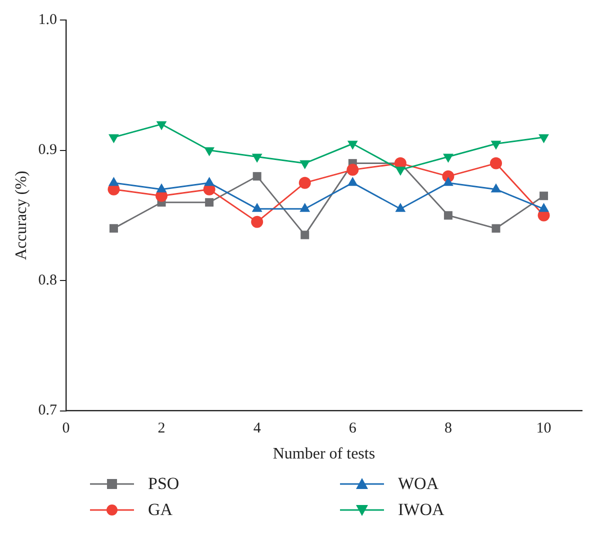 The image size is (596, 549). What do you see at coordinates (47, 280) in the screenshot?
I see `y-tick-label: 0.8` at bounding box center [47, 280].